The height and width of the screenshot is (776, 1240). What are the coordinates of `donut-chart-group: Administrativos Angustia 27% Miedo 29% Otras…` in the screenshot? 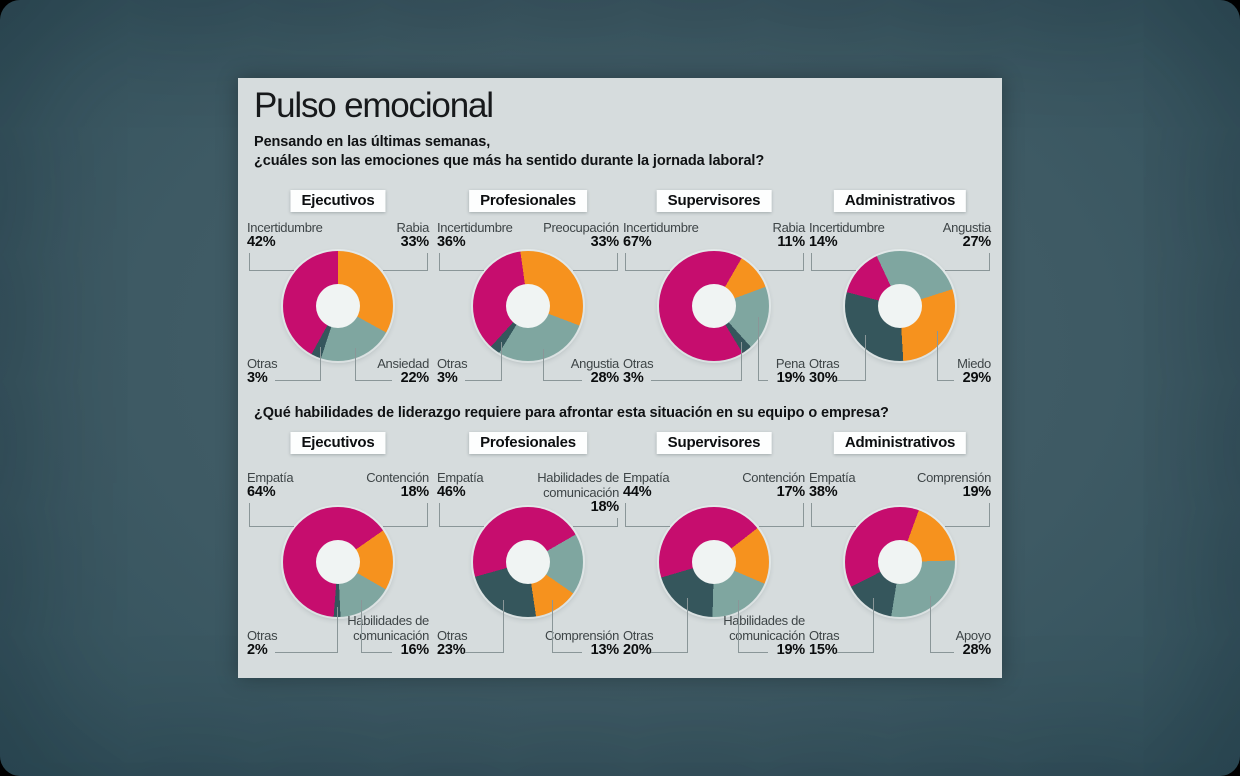 It's located at (900, 294).